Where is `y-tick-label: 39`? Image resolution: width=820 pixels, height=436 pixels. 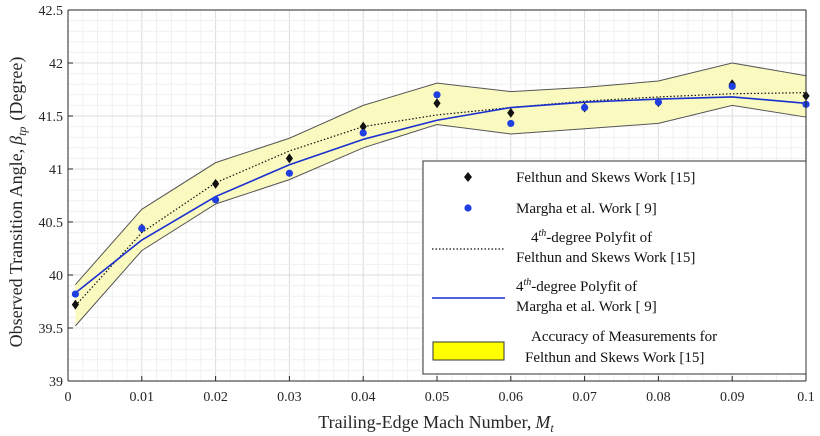
y-tick-label: 39 is located at coordinates (56, 382).